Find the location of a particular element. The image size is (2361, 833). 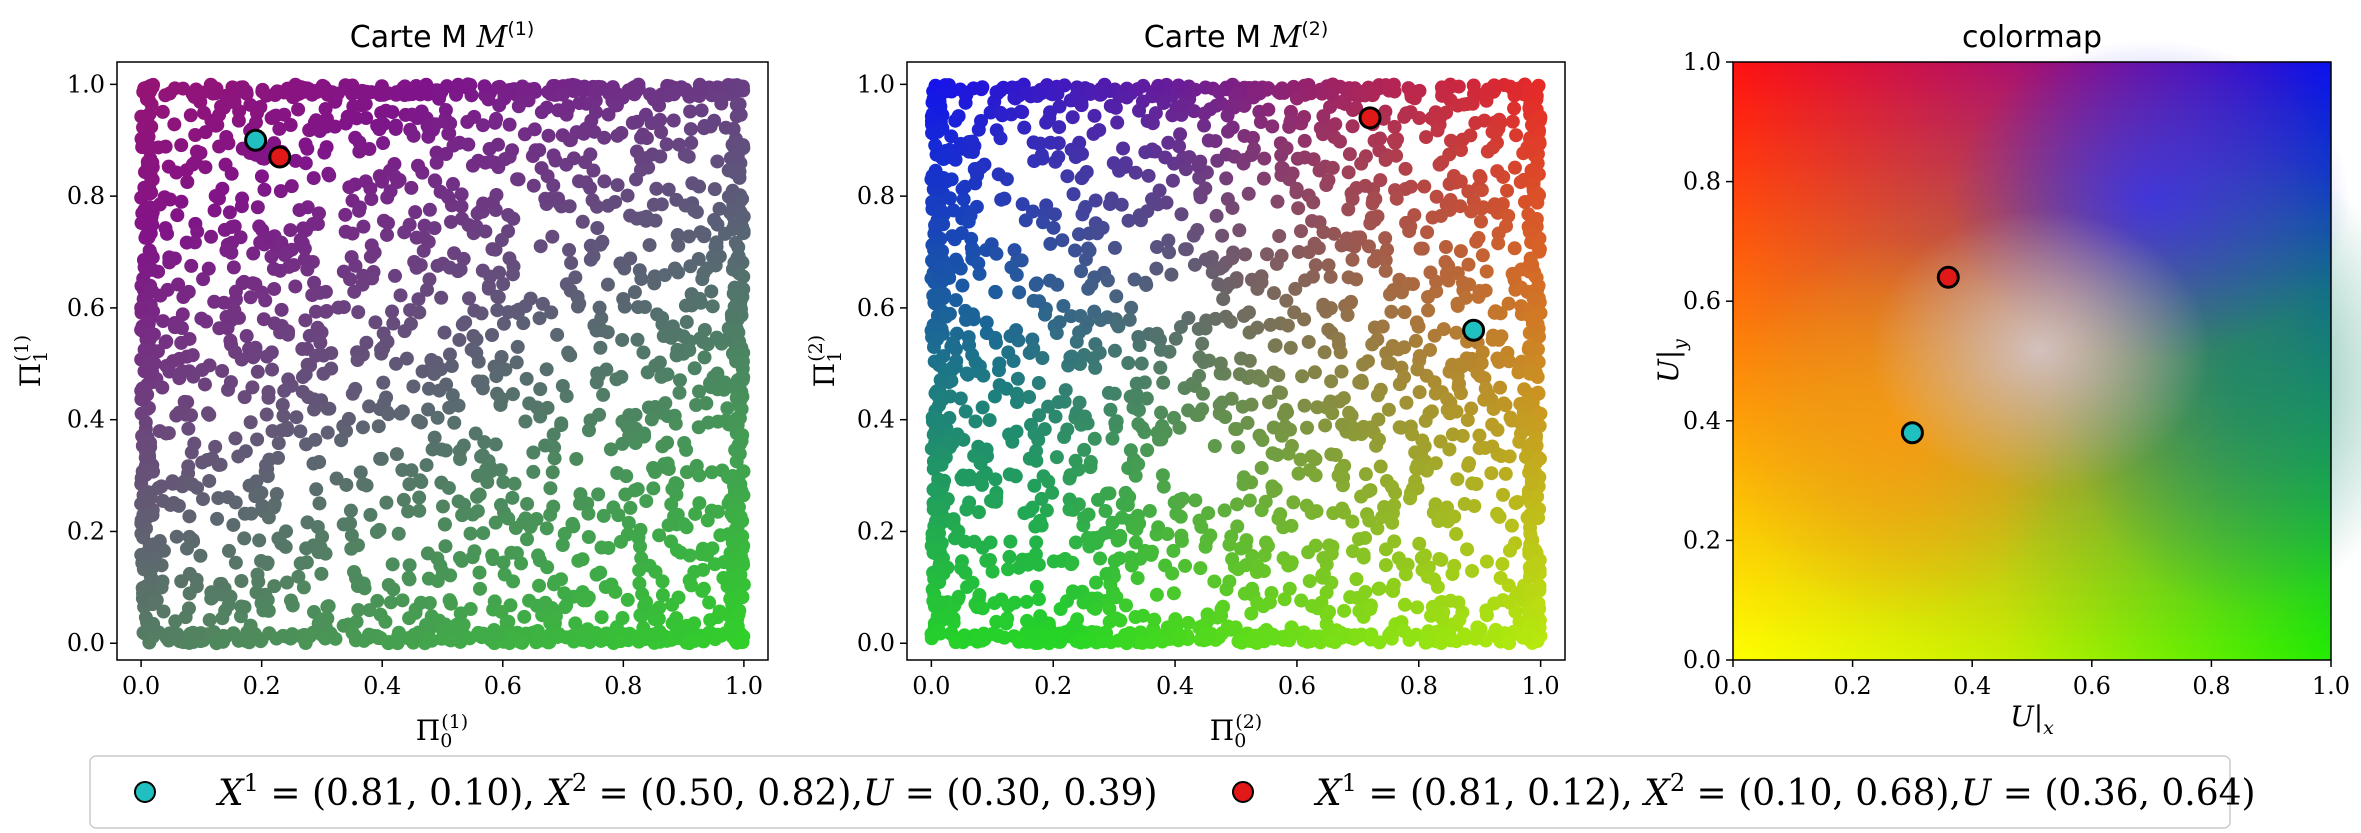

x-tick-label: 0.2 is located at coordinates (1853, 686).